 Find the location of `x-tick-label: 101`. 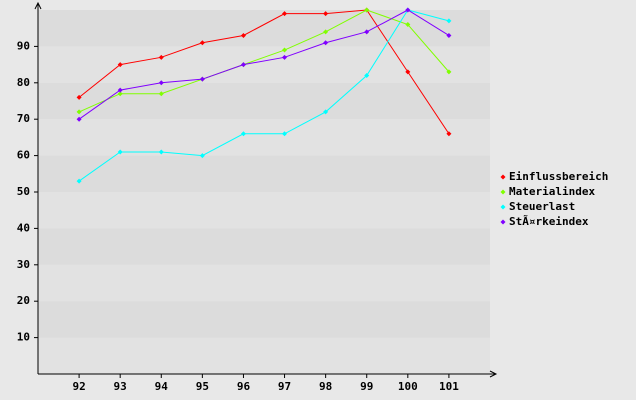

x-tick-label: 101 is located at coordinates (449, 386).